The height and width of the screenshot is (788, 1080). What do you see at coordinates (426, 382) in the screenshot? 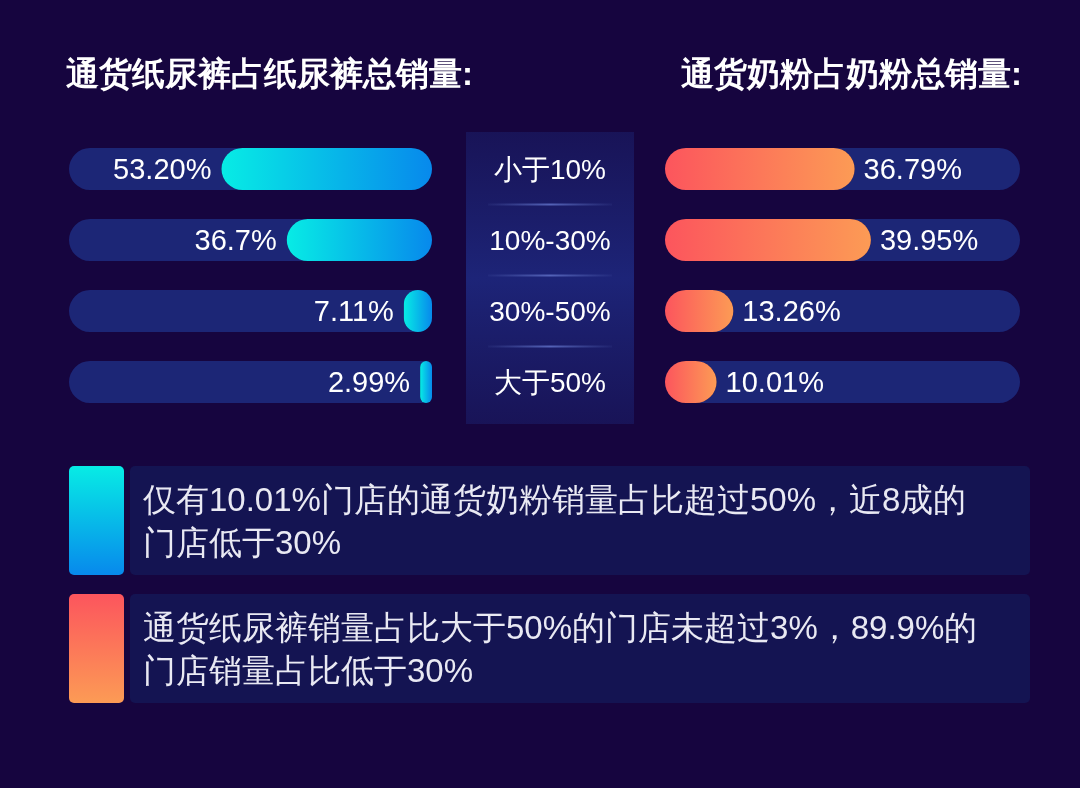
I see `bar` at bounding box center [426, 382].